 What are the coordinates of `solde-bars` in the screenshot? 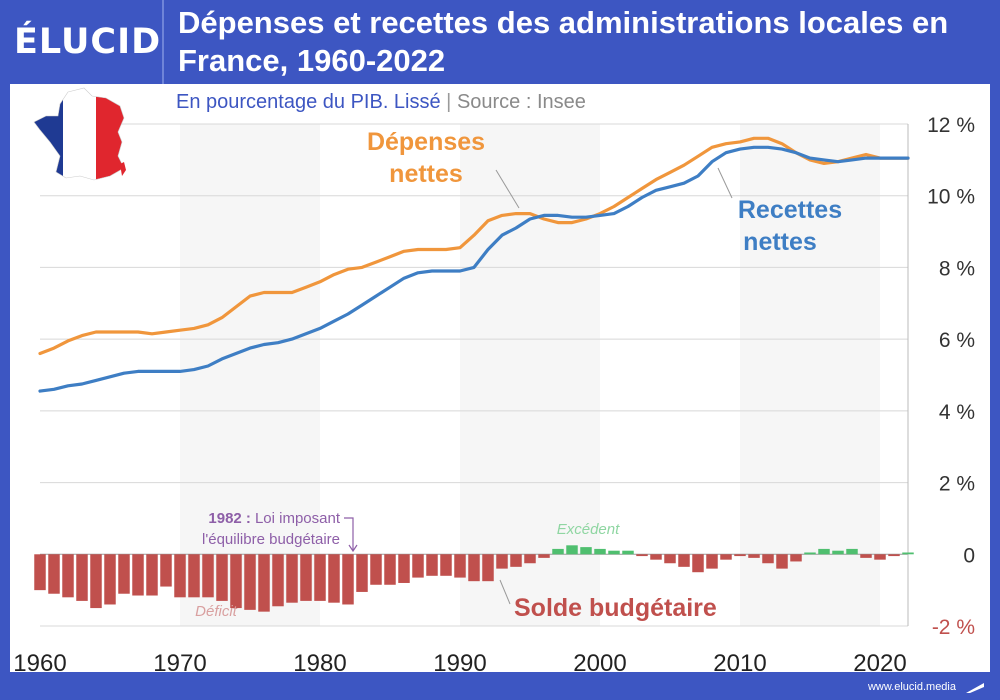 It's located at (474, 578).